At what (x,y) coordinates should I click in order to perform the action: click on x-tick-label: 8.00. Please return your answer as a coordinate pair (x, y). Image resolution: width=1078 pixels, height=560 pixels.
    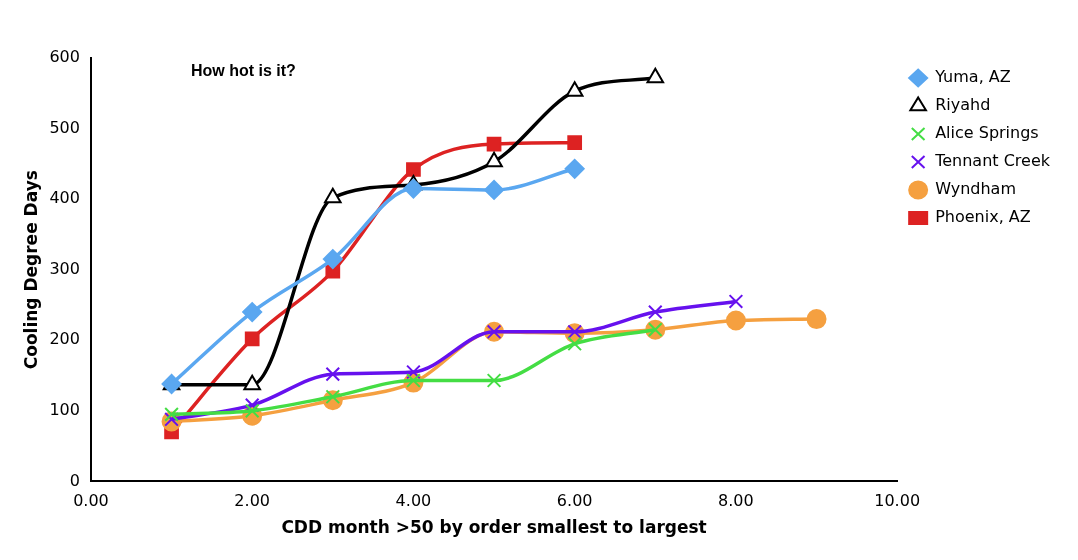
    Looking at the image, I should click on (736, 501).